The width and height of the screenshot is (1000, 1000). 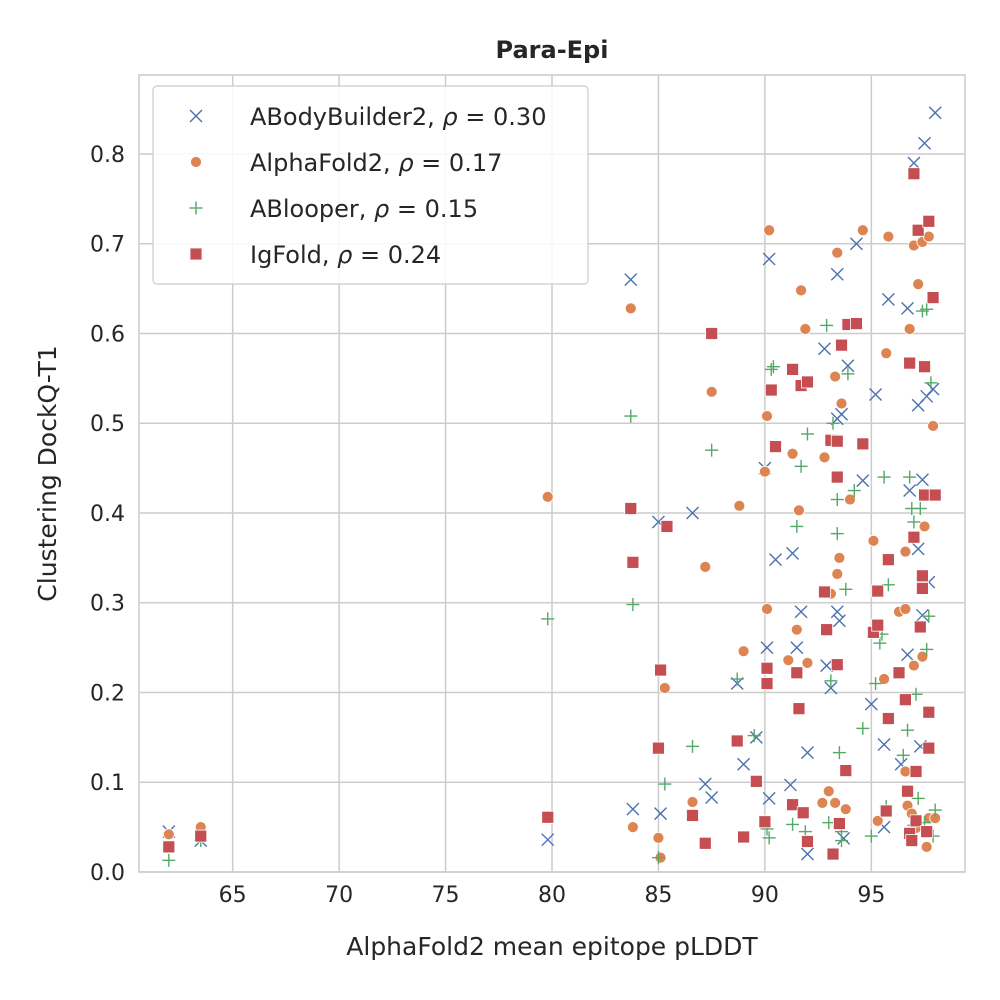 I want to click on x-tick-label: 95, so click(x=871, y=895).